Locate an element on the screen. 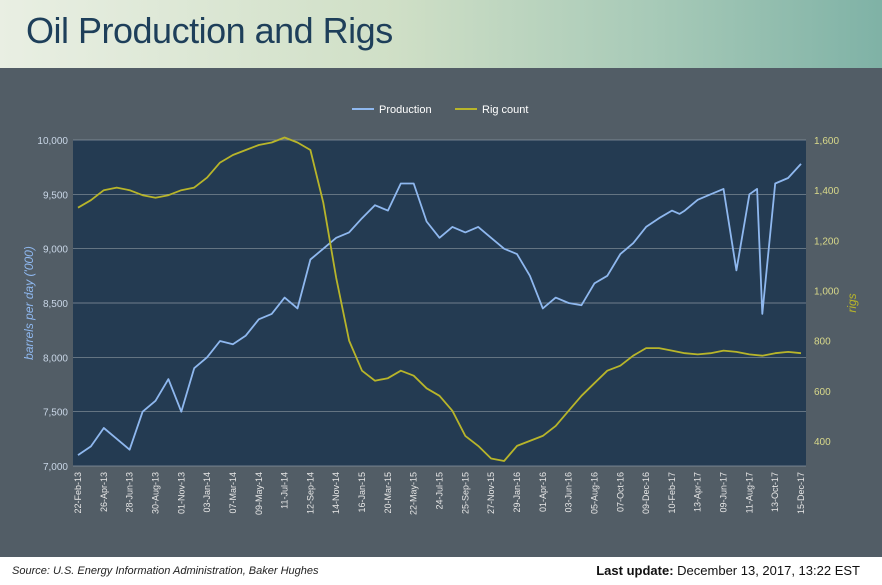  y-axis-right: 400 600 800 1,000 1,200 1,400 1,600 is located at coordinates (826, 292).